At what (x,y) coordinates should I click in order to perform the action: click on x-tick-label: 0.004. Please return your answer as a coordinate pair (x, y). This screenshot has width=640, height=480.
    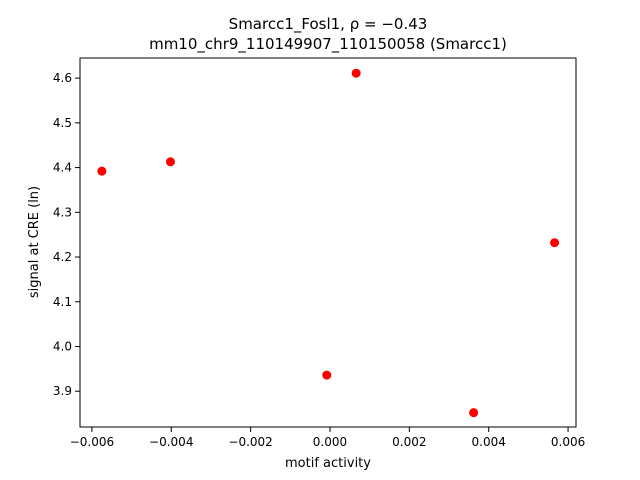
    Looking at the image, I should click on (489, 442).